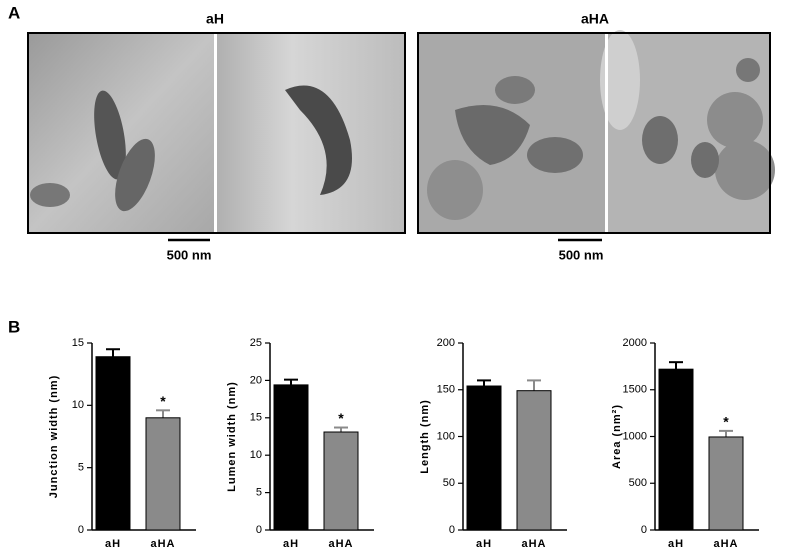 The image size is (800, 555). What do you see at coordinates (446, 390) in the screenshot?
I see `y-tick-label: 150` at bounding box center [446, 390].